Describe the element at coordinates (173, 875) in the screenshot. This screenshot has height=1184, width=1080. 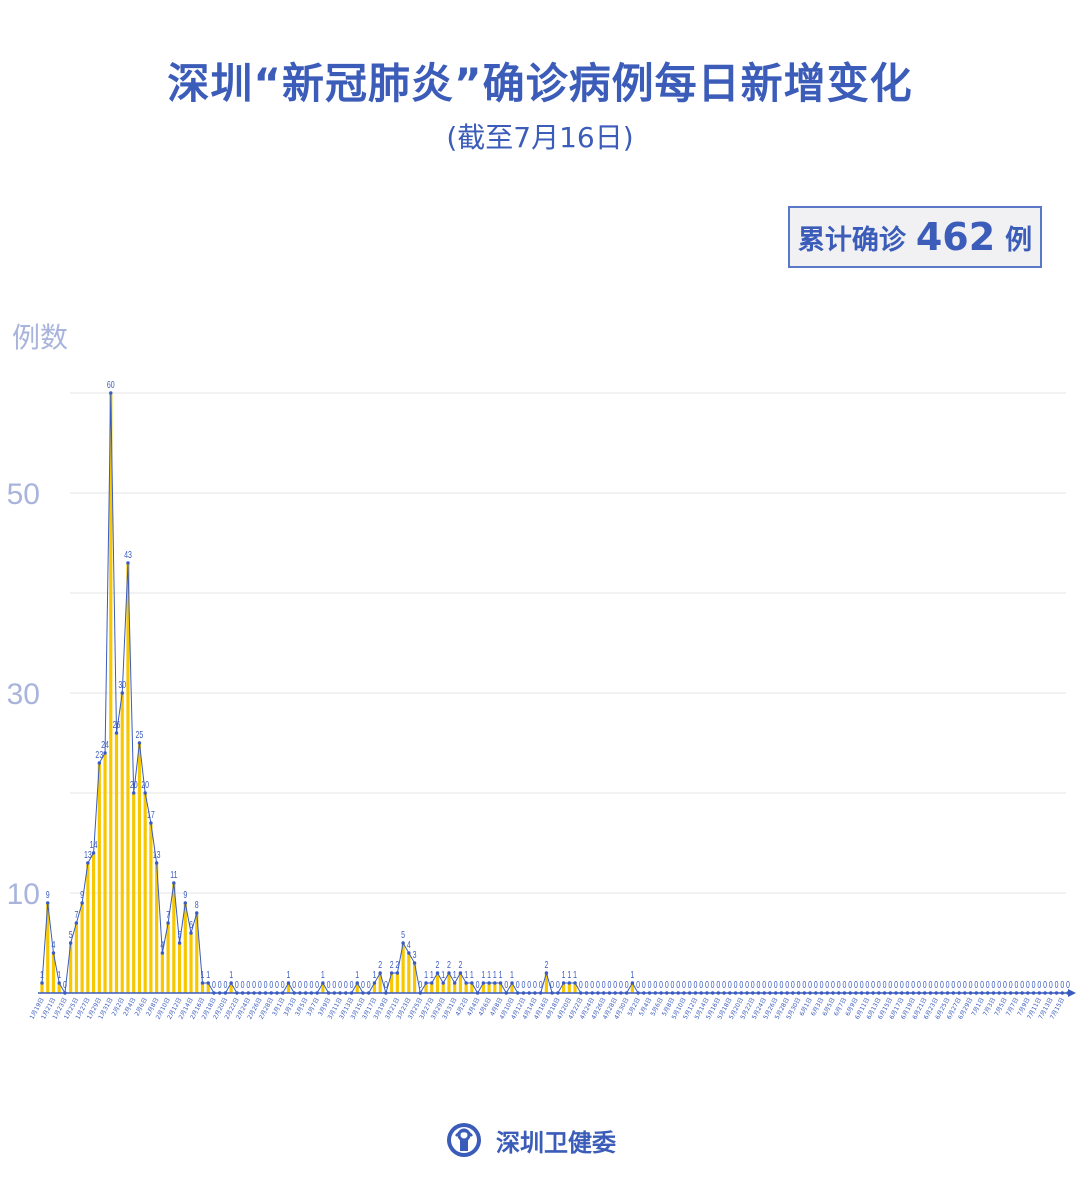
I see `data-label: 11` at that location.